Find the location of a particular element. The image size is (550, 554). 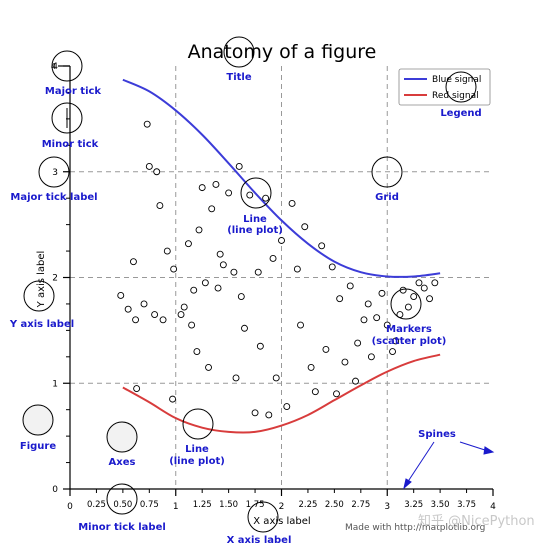

ann-markers-a: Markers is located at coordinates (409, 329).